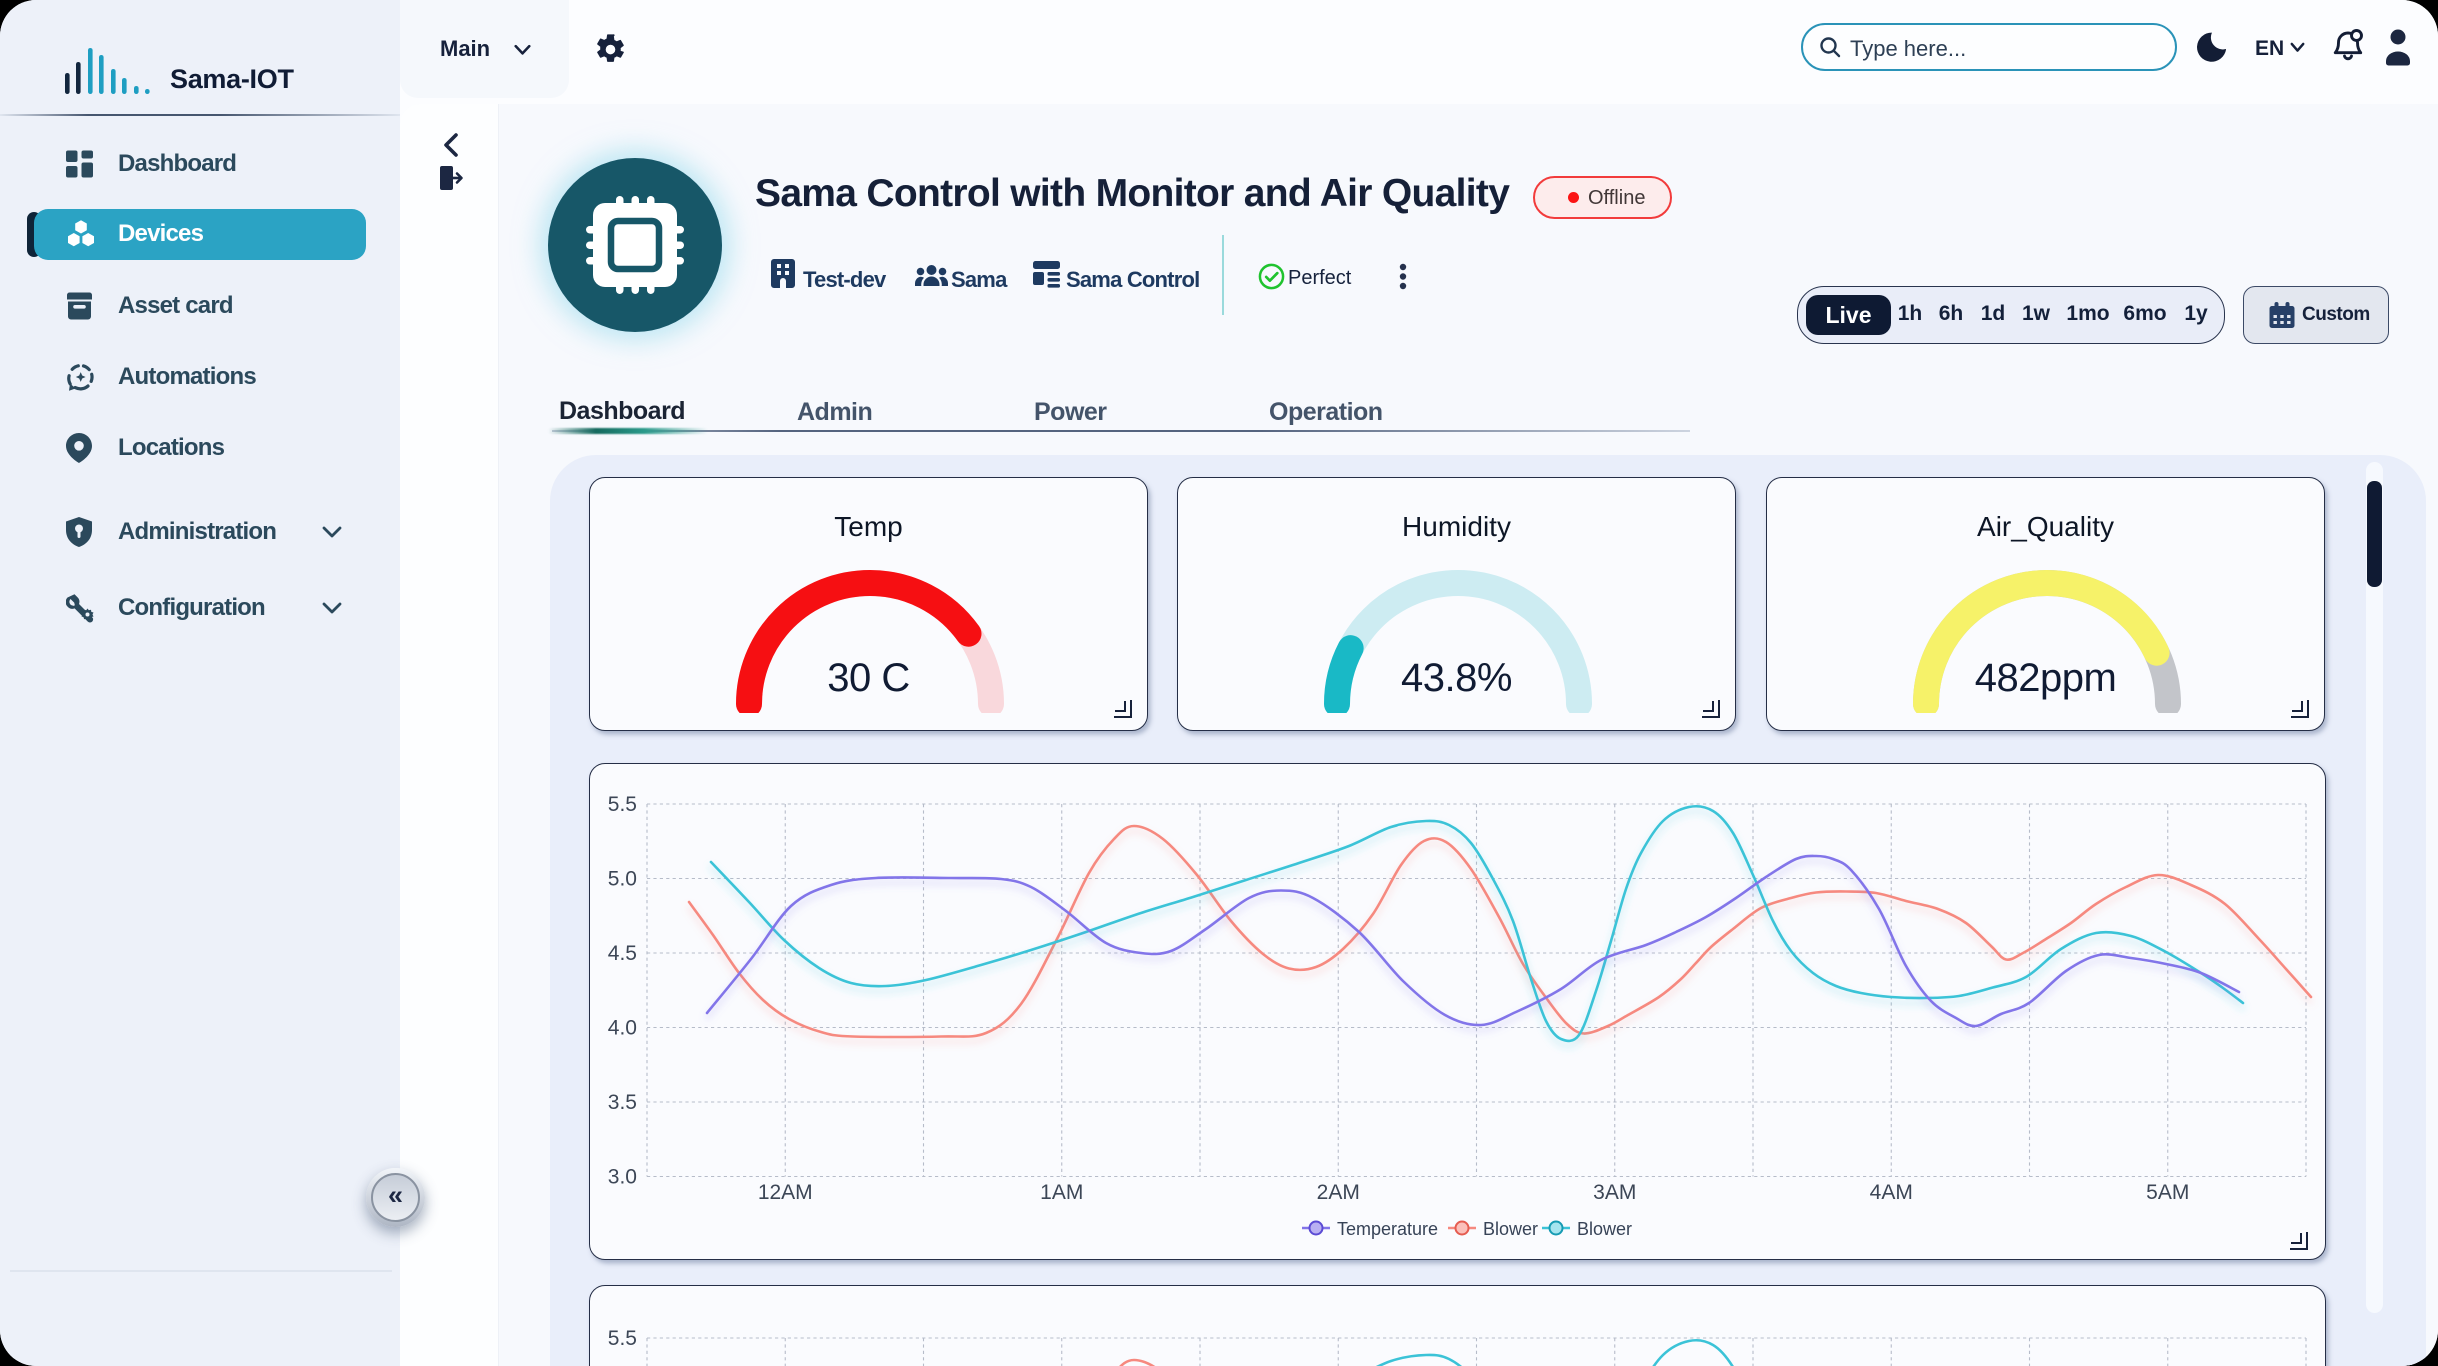  What do you see at coordinates (2167, 1192) in the screenshot?
I see `svg-text: 5AM` at bounding box center [2167, 1192].